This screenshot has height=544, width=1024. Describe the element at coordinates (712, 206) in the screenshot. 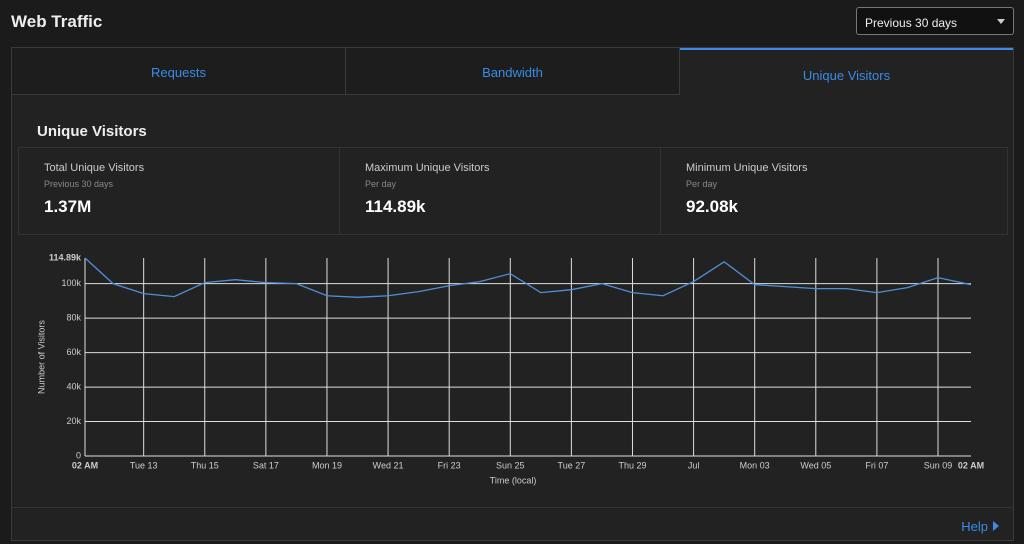

I see `stat-value: 92.08k` at that location.